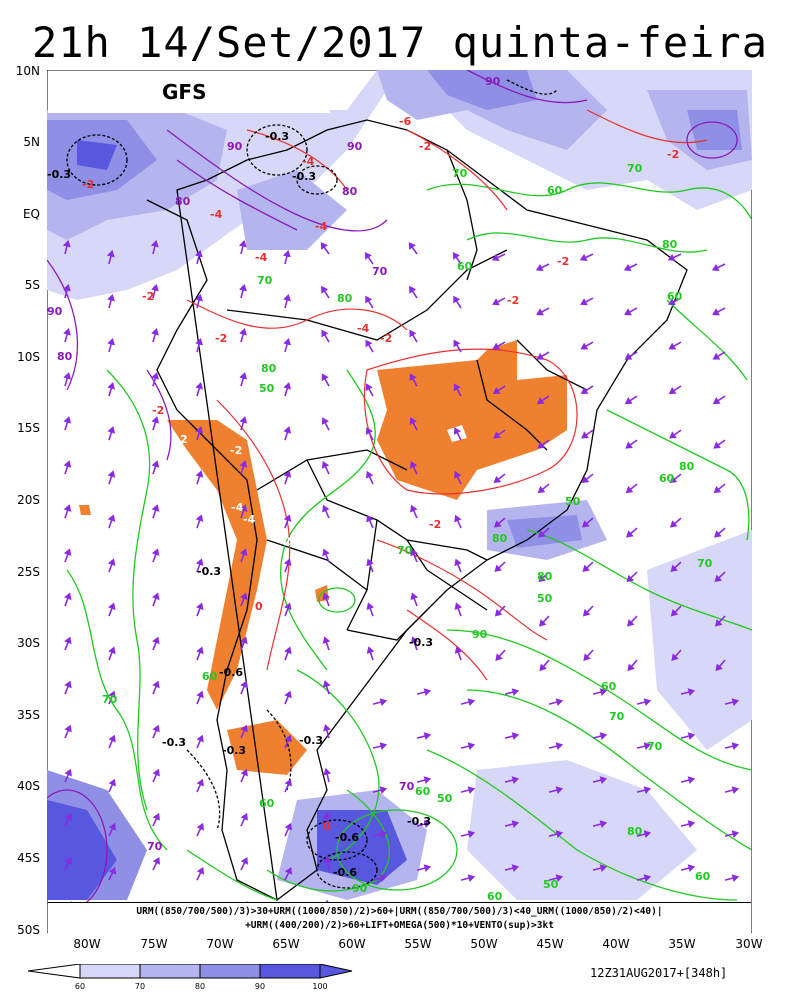 The width and height of the screenshot is (800, 1000). I want to click on model-label-box, so click(189, 92).